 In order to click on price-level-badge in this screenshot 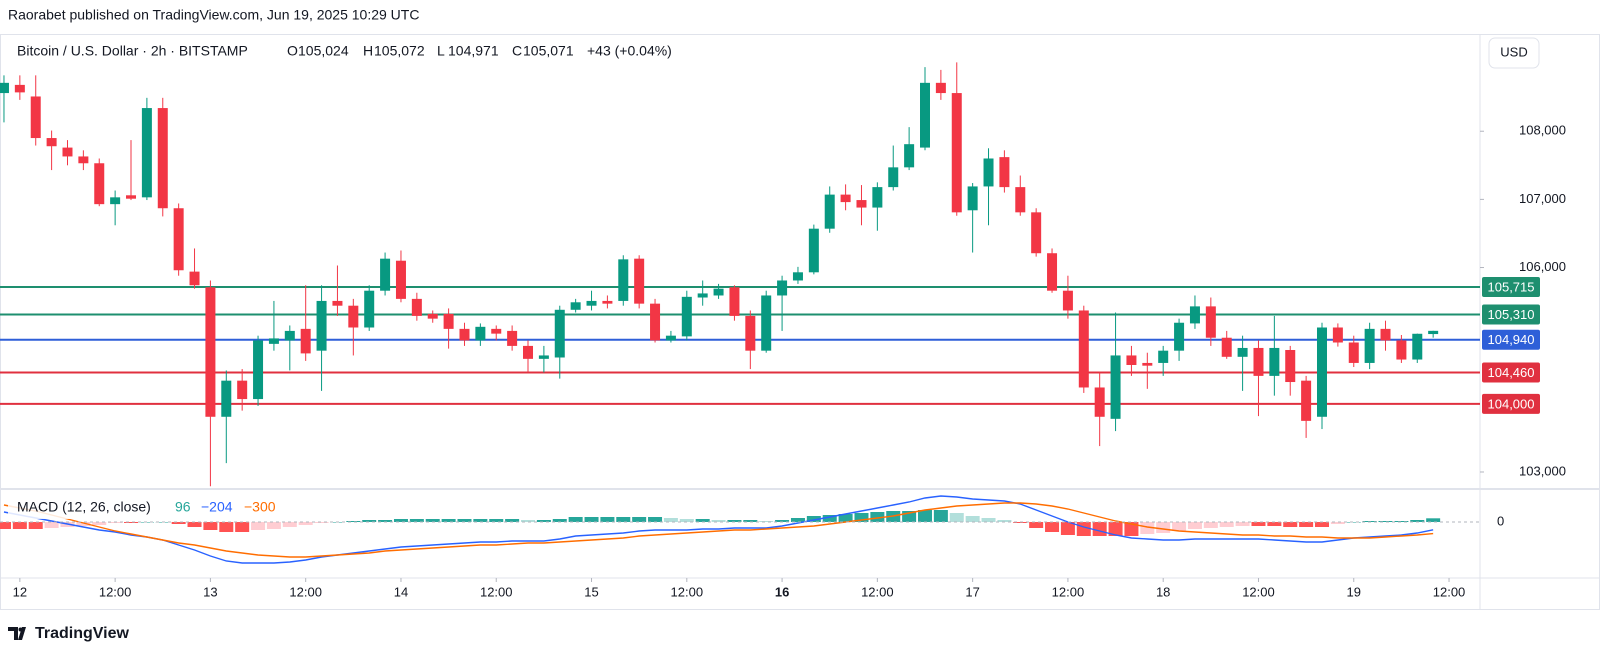, I will do `click(1511, 314)`.